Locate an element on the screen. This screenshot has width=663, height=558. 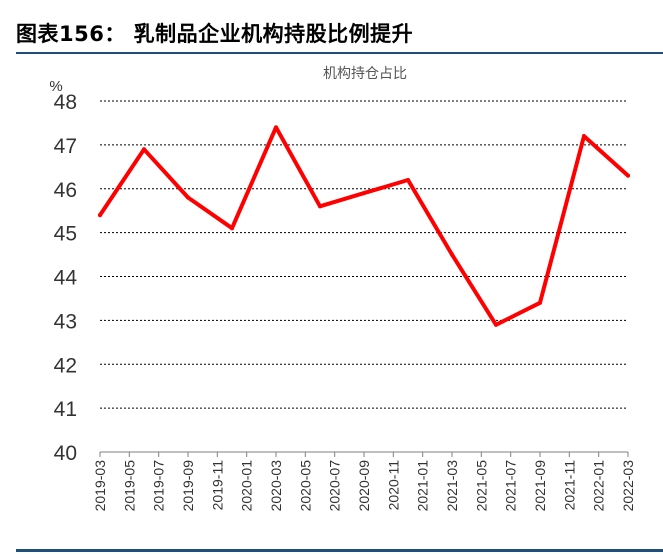
y-tick-label: 45 is located at coordinates (65, 234).